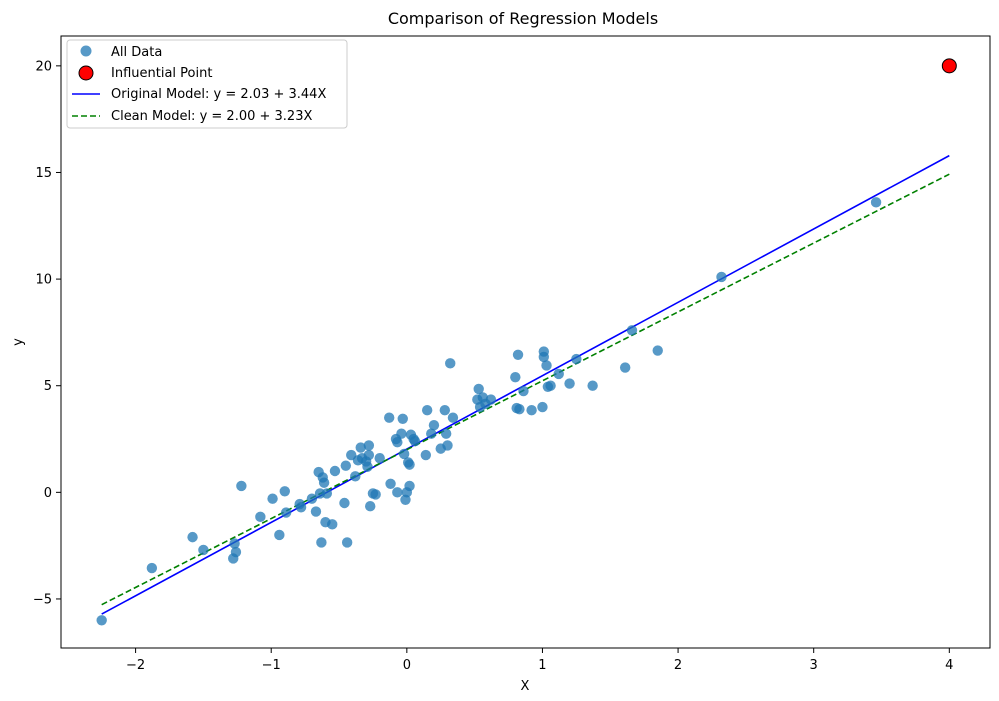 This screenshot has width=999, height=701. Describe the element at coordinates (43, 280) in the screenshot. I see `y-tick-label: 10` at that location.